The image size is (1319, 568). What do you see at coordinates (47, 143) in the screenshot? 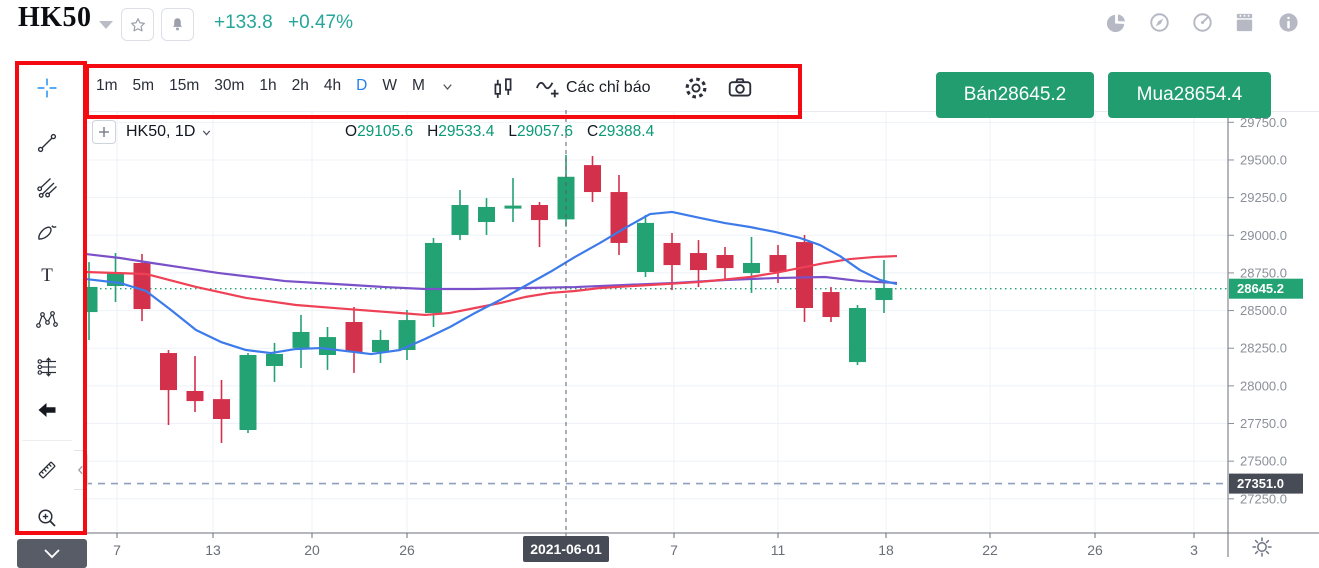
I see `trend-line-tool` at bounding box center [47, 143].